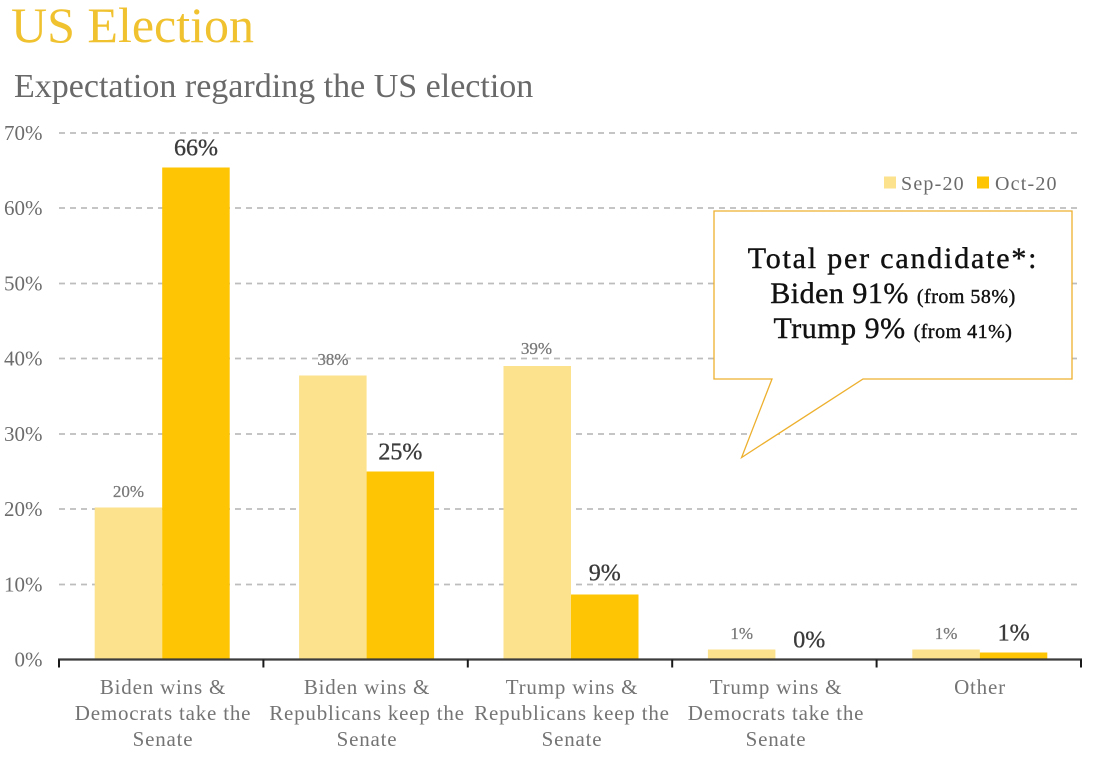 This screenshot has width=1099, height=757. Describe the element at coordinates (933, 184) in the screenshot. I see `svg-text: Sep-20` at that location.